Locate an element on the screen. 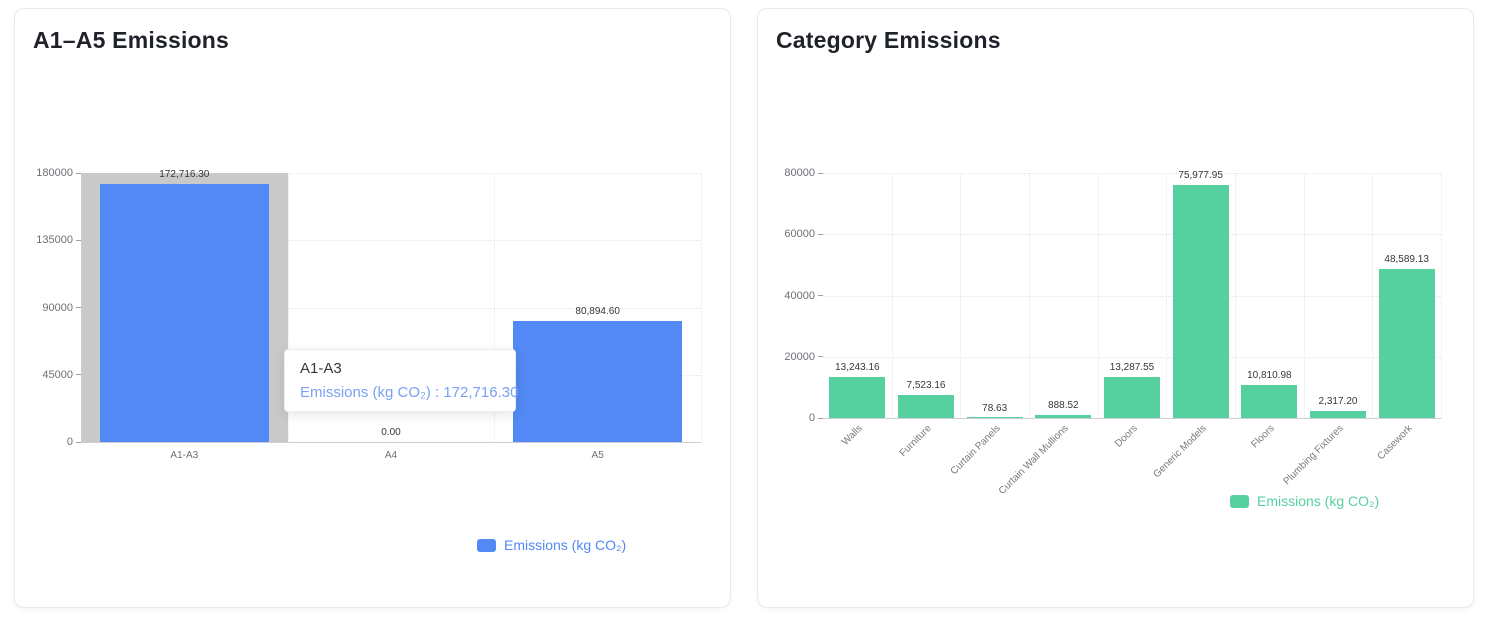 Image resolution: width=1486 pixels, height=622 pixels. a1a5-legend-item: Emissions (kg CO₂) is located at coordinates (551, 545).